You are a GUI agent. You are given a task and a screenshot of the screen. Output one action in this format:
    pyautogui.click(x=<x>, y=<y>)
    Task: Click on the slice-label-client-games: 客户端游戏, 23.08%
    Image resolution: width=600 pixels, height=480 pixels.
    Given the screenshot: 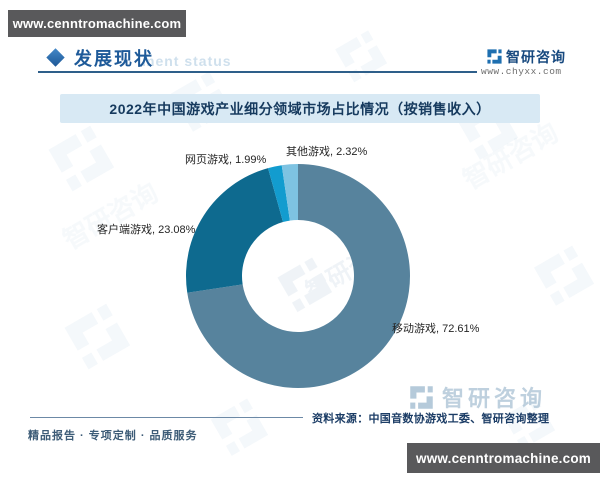 What is the action you would take?
    pyautogui.click(x=146, y=230)
    